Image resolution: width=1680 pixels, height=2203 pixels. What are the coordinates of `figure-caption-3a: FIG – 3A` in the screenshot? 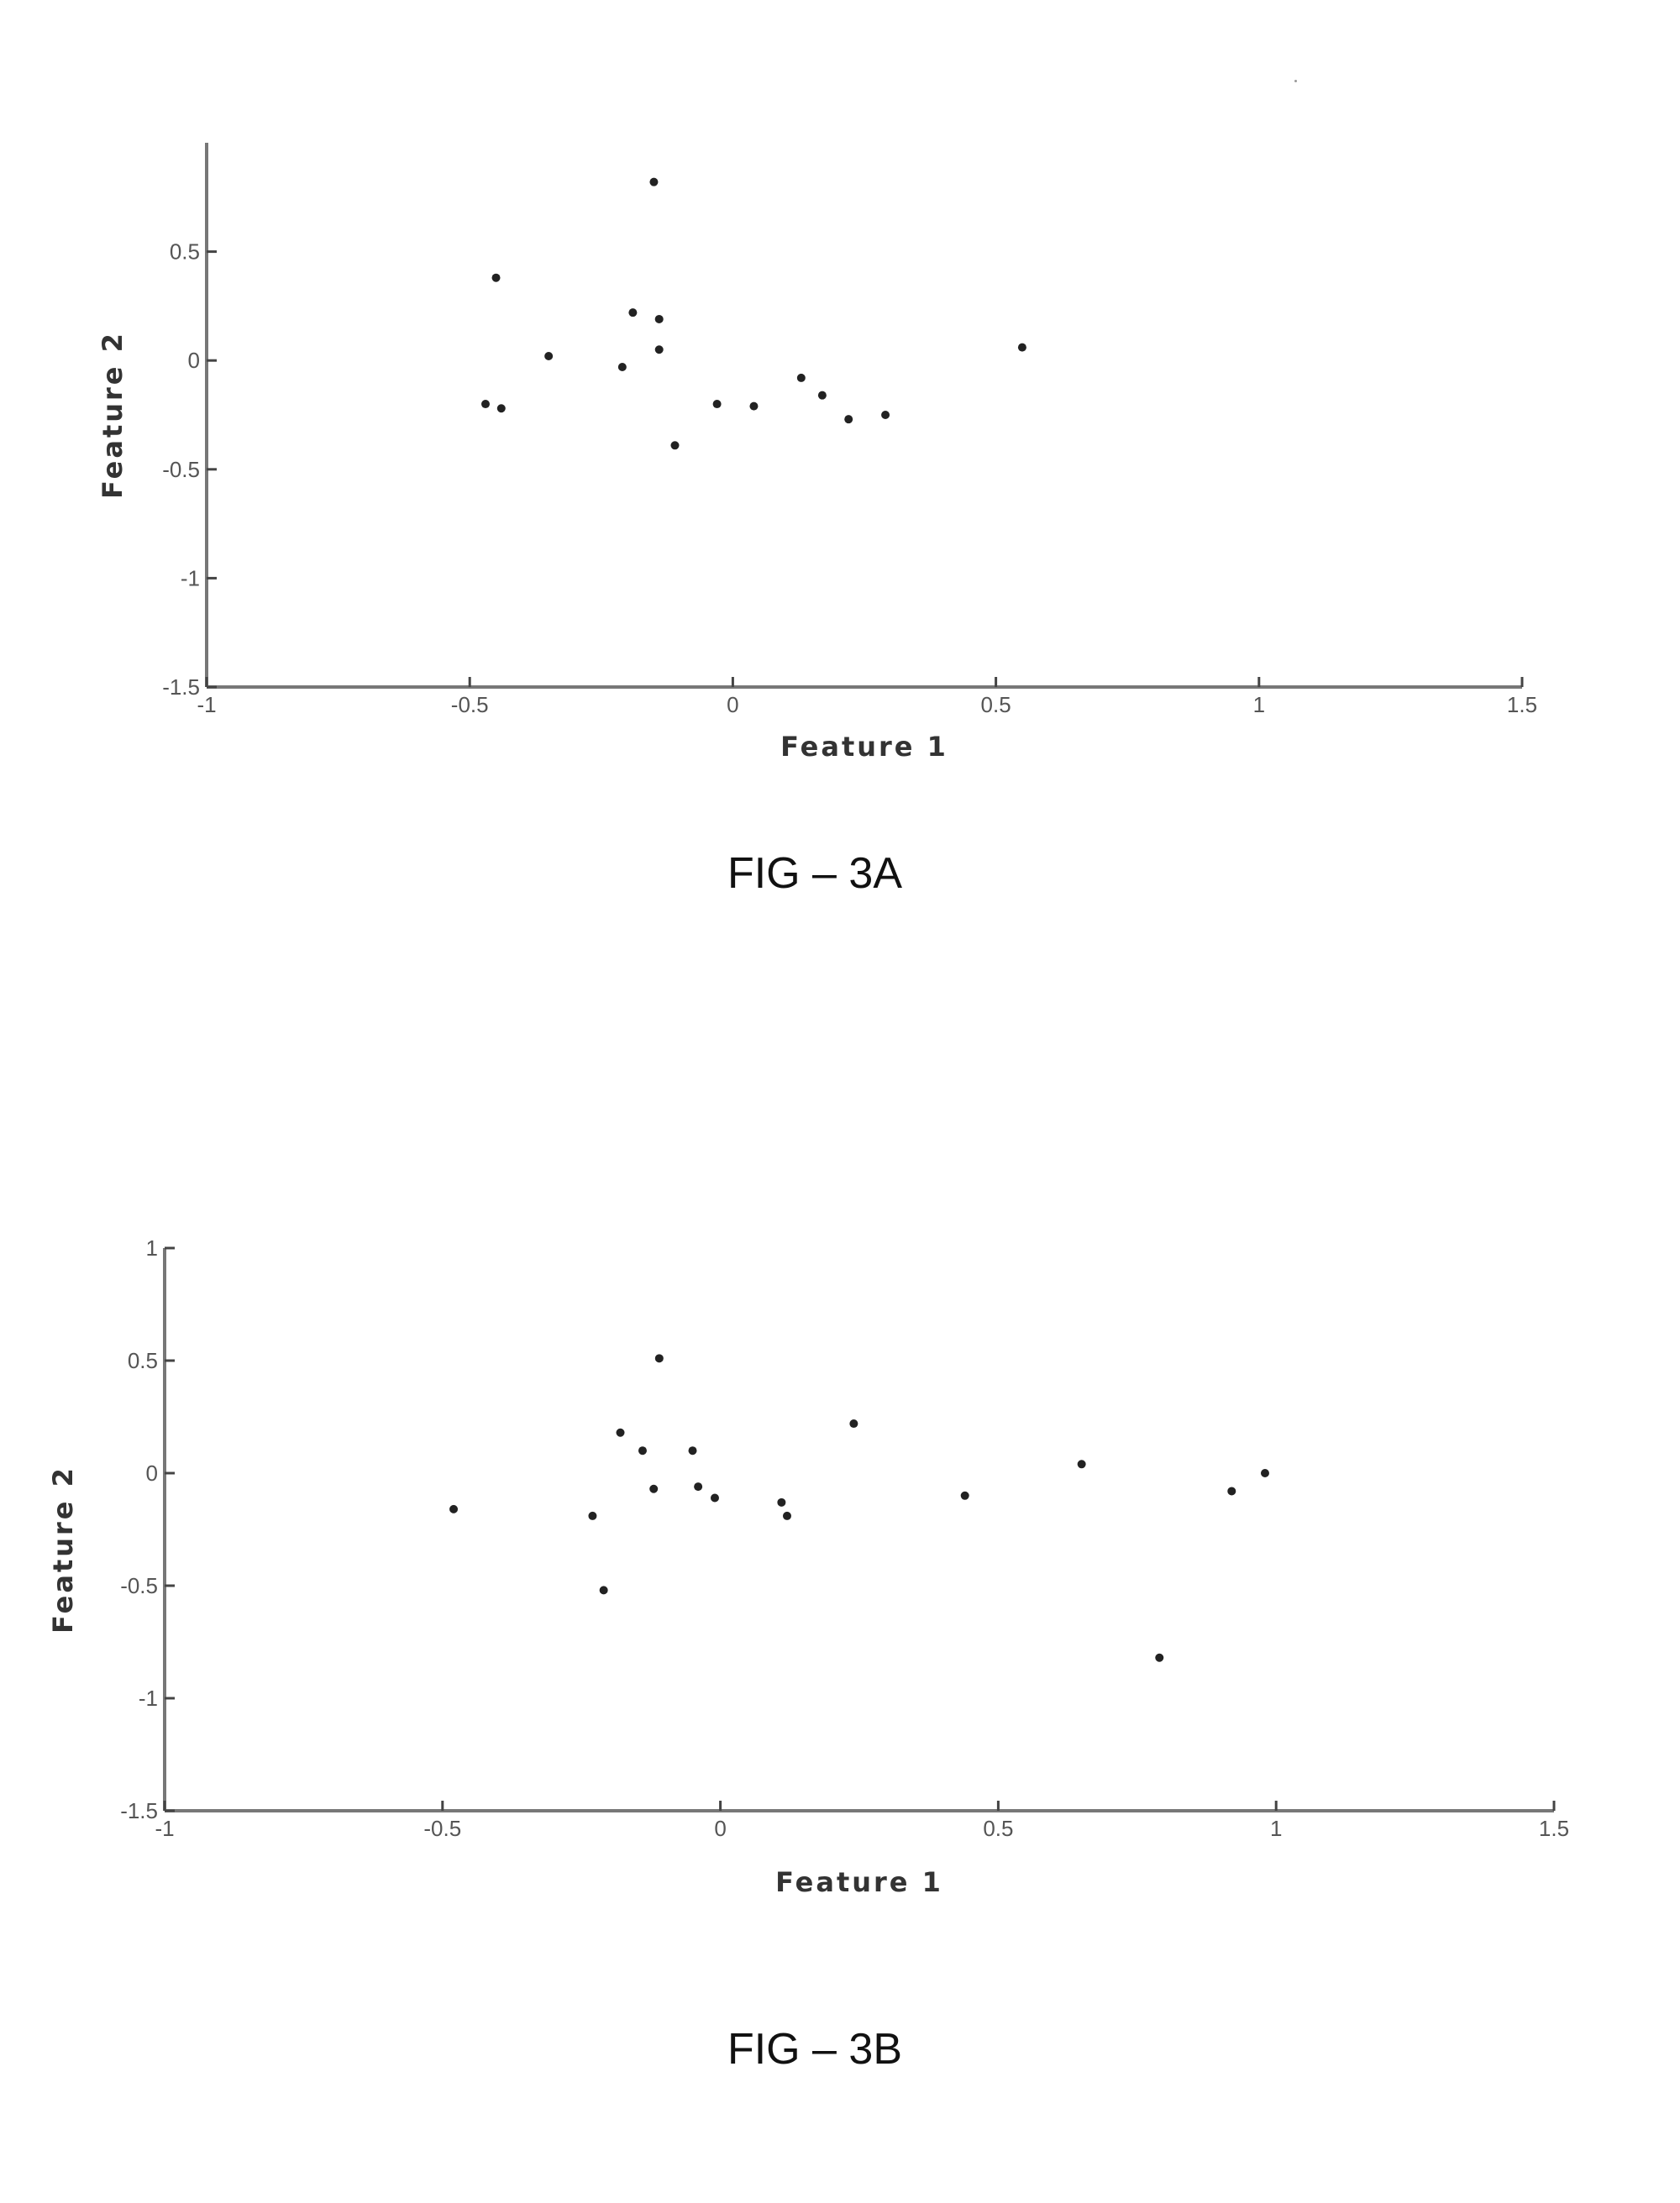 It's located at (815, 873).